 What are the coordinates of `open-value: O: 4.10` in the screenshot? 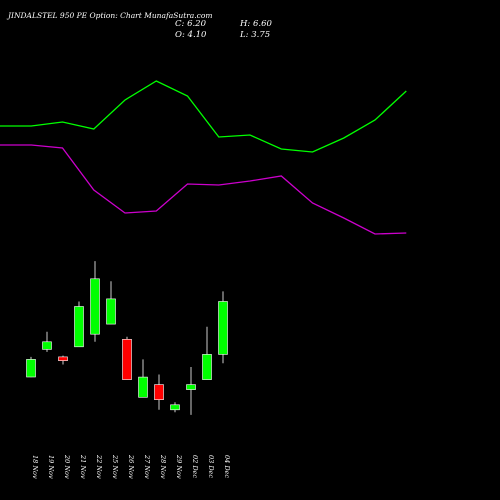 It's located at (191, 35).